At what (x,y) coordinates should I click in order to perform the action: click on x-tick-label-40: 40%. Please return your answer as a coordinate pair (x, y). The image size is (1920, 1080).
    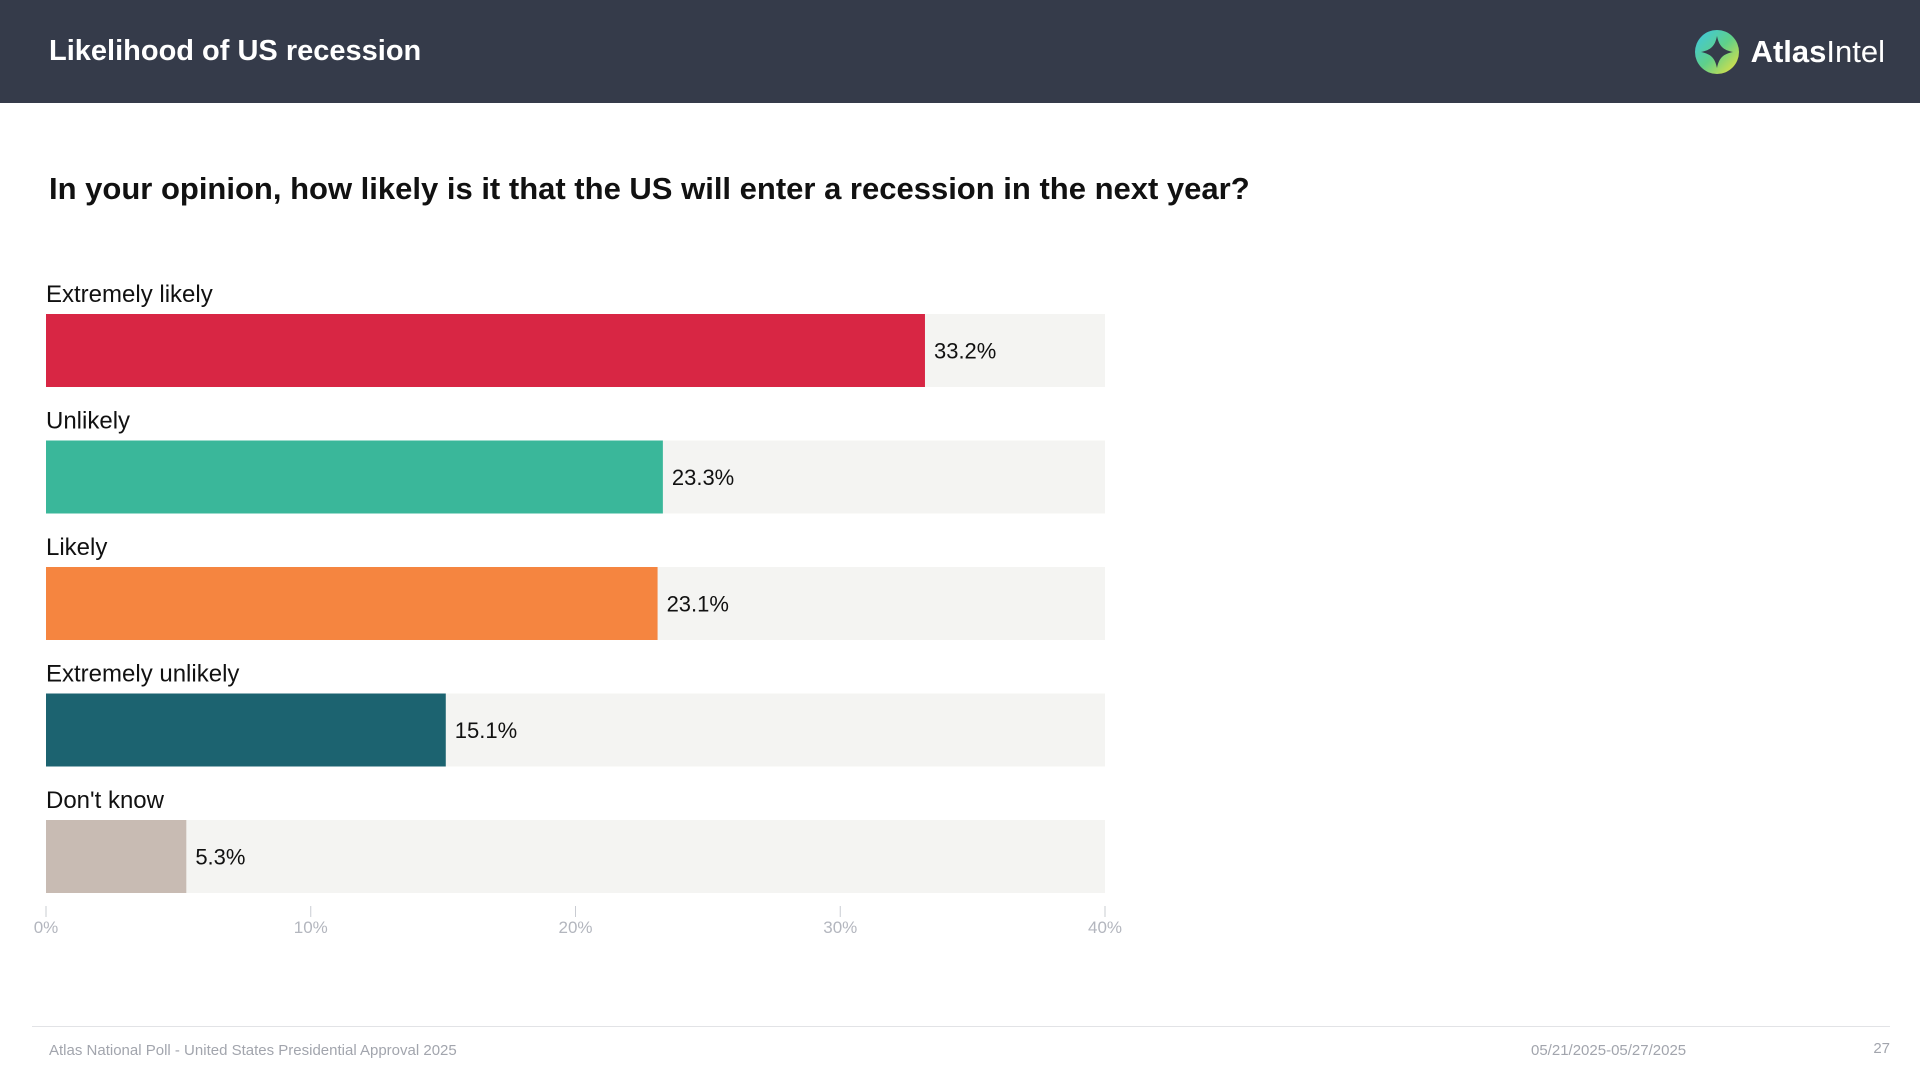
    Looking at the image, I should click on (1105, 927).